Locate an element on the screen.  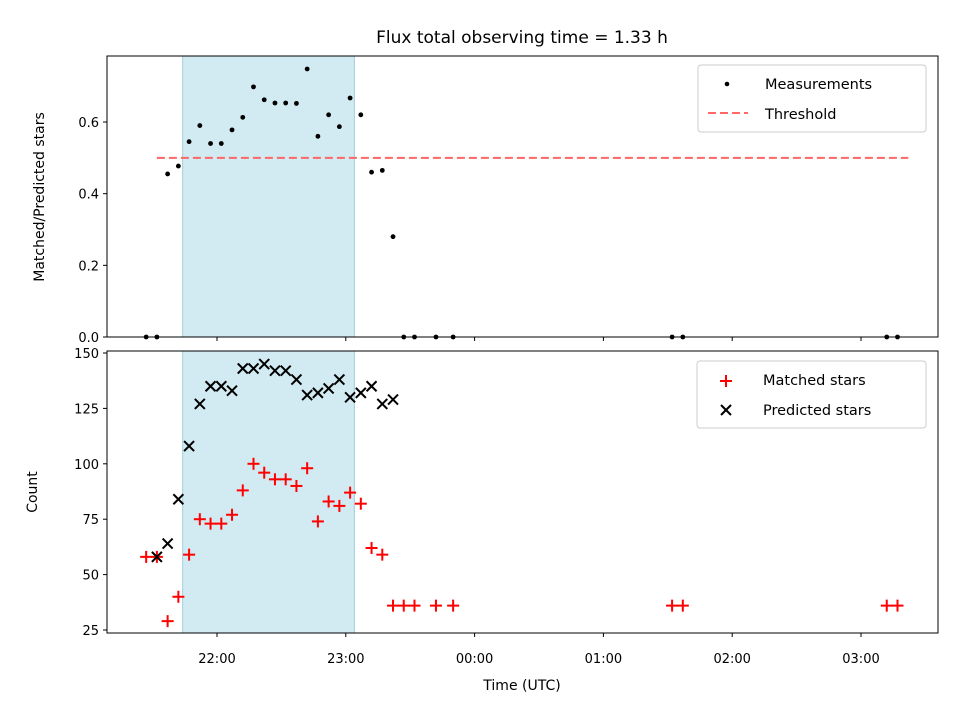
top-legend: Measurements Threshold is located at coordinates (812, 98).